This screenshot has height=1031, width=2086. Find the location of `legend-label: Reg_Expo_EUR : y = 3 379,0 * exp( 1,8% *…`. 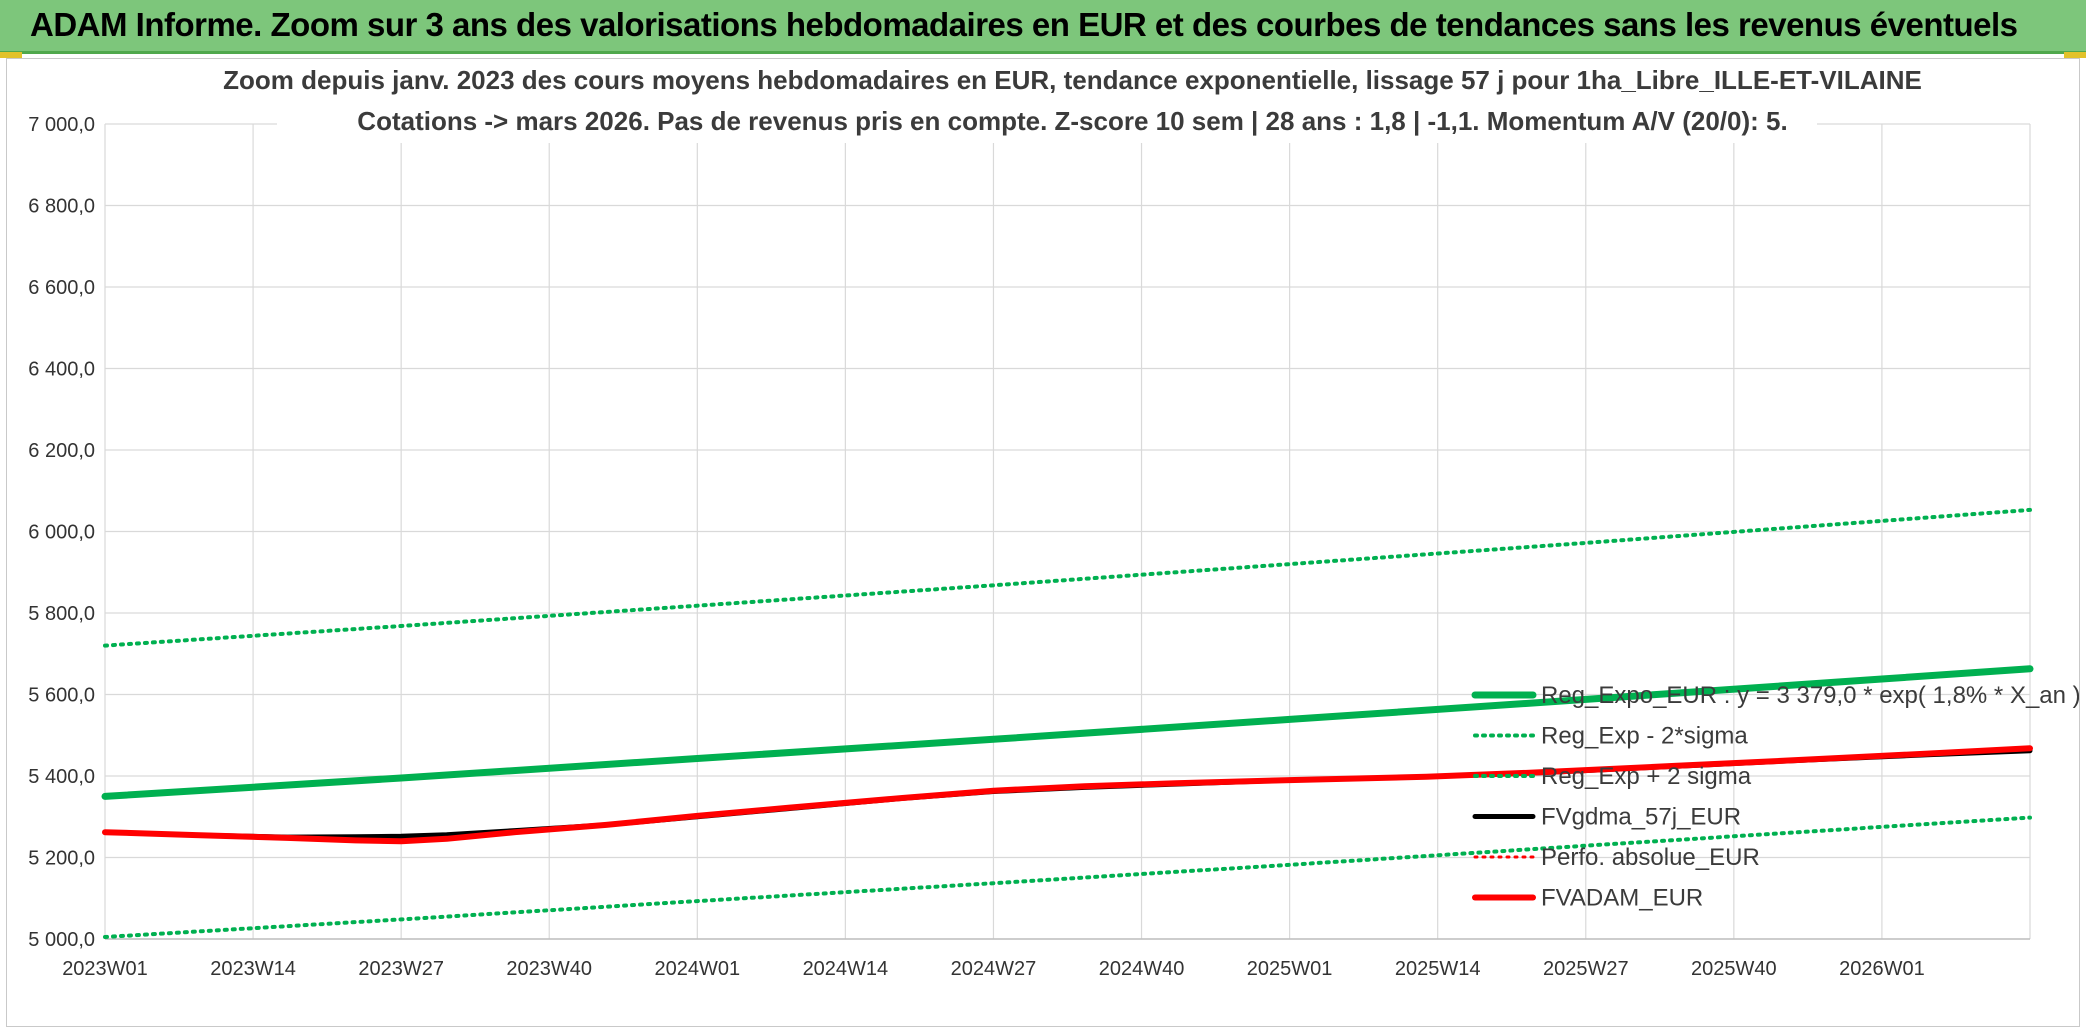

legend-label: Reg_Expo_EUR : y = 3 379,0 * exp( 1,8% *… is located at coordinates (1810, 695).